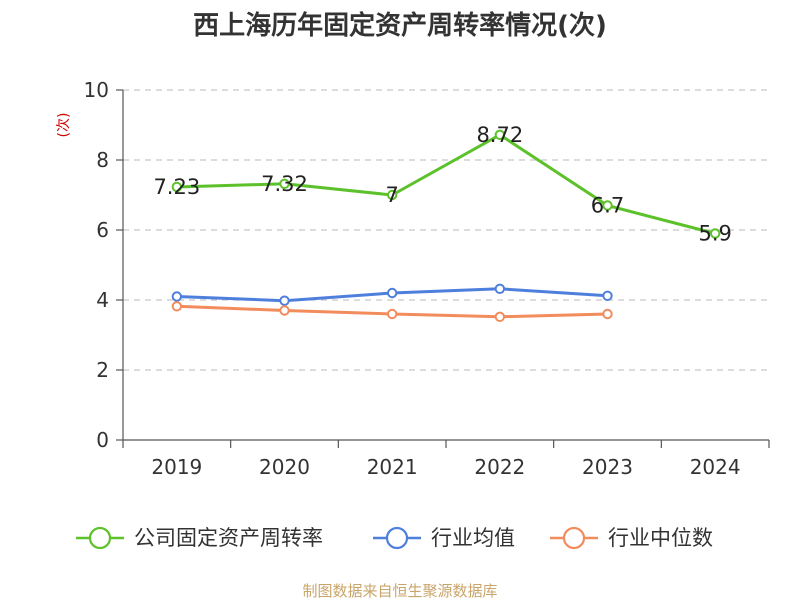 This screenshot has width=800, height=604. What do you see at coordinates (715, 467) in the screenshot?
I see `x-tick-label-2024: 2024` at bounding box center [715, 467].